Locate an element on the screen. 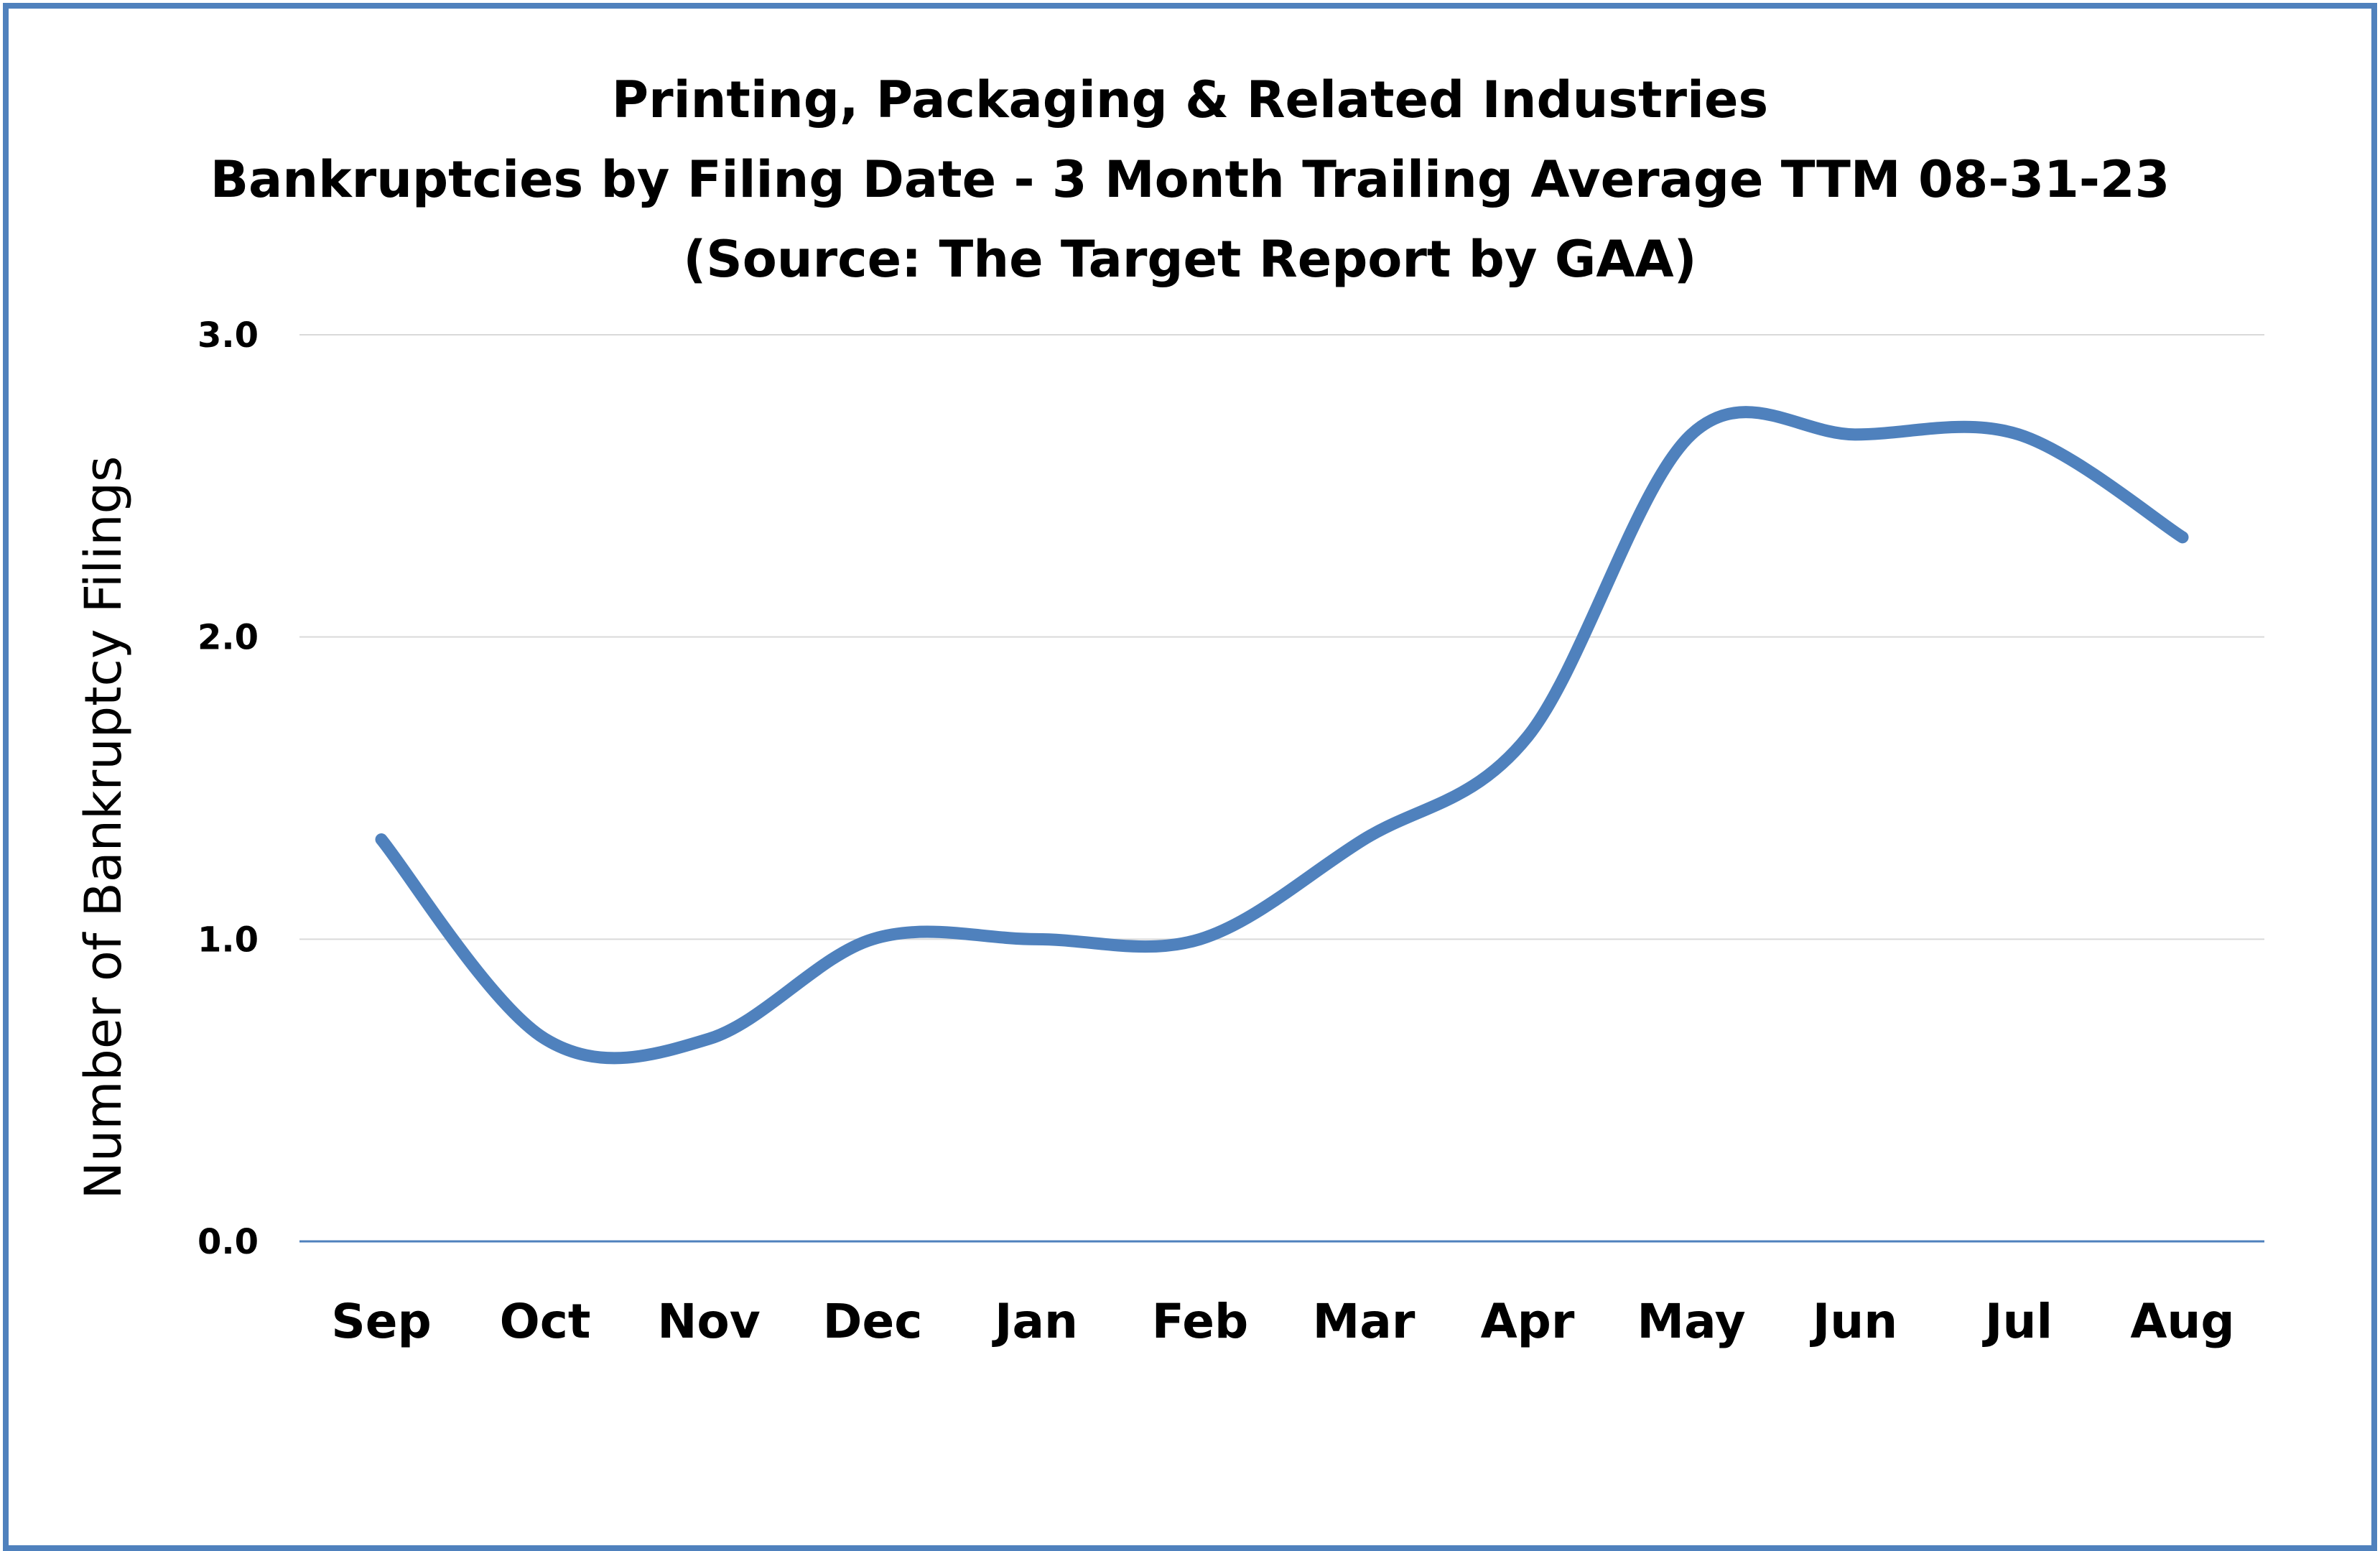 The width and height of the screenshot is (2380, 1551). x-tick-label: Oct is located at coordinates (545, 1321).